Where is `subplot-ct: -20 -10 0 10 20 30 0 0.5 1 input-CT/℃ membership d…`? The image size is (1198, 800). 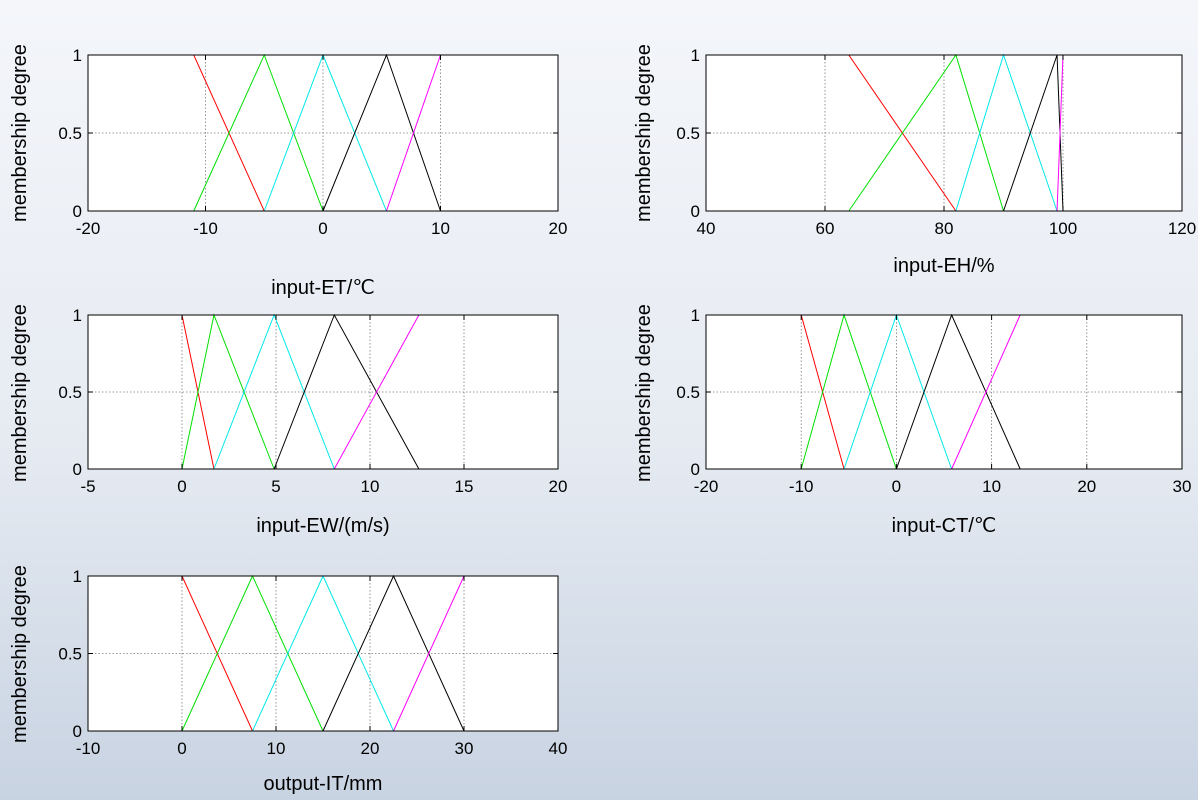 subplot-ct: -20 -10 0 10 20 30 0 0.5 1 input-CT/℃ membership d… is located at coordinates (912, 420).